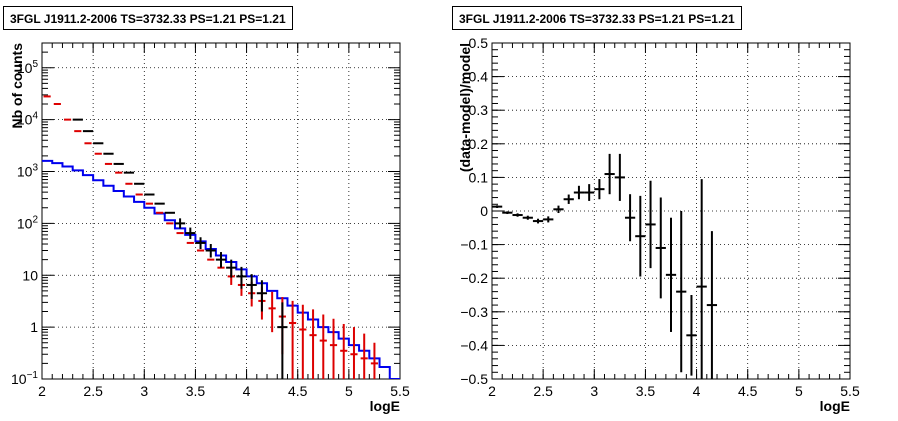 This screenshot has width=898, height=421. Describe the element at coordinates (474, 245) in the screenshot. I see `y-tick-label: −0.1` at that location.